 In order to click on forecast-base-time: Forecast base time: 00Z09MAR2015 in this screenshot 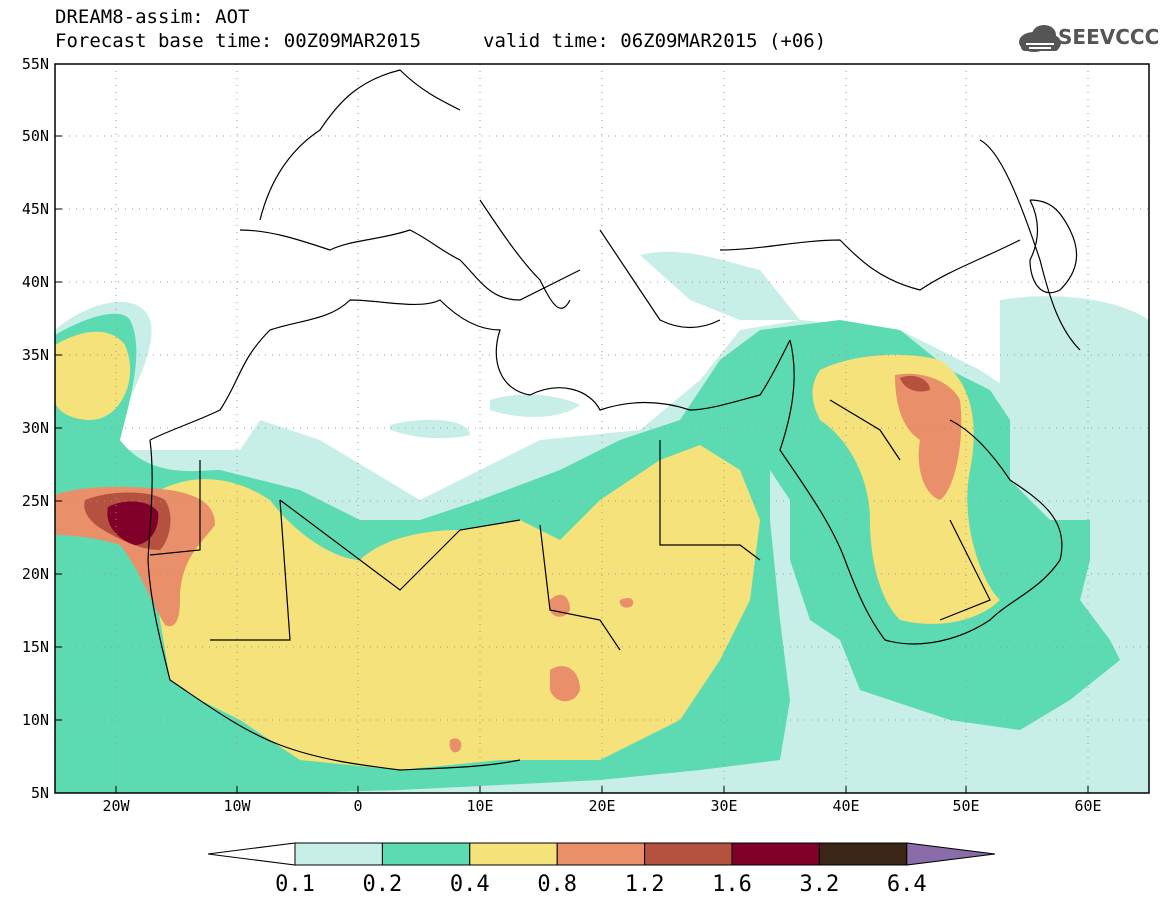, I will do `click(238, 41)`.